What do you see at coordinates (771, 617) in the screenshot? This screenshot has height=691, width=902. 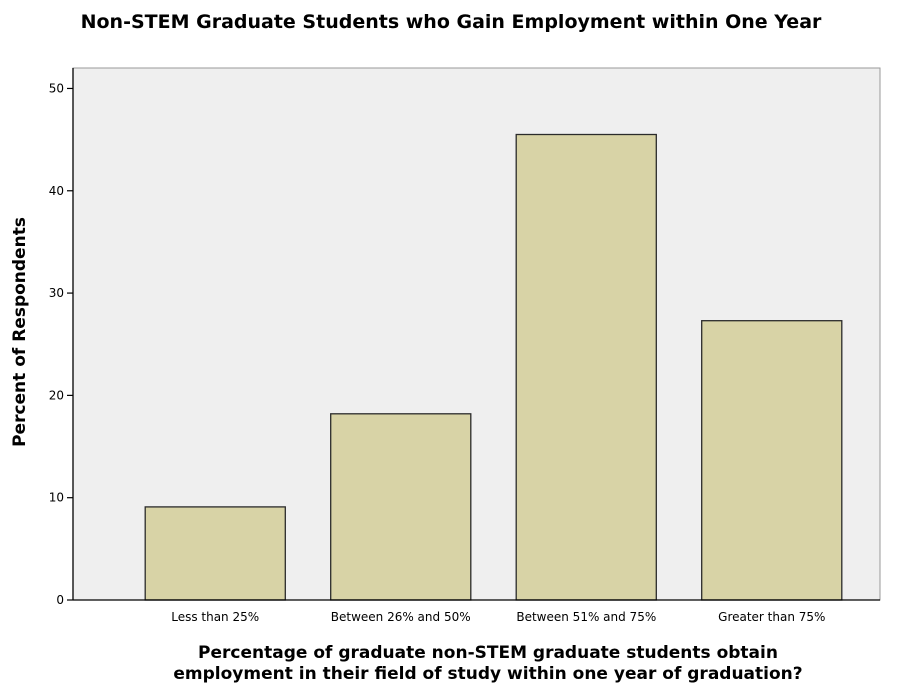 I see `x-tick-label-3: Greater than 75%` at bounding box center [771, 617].